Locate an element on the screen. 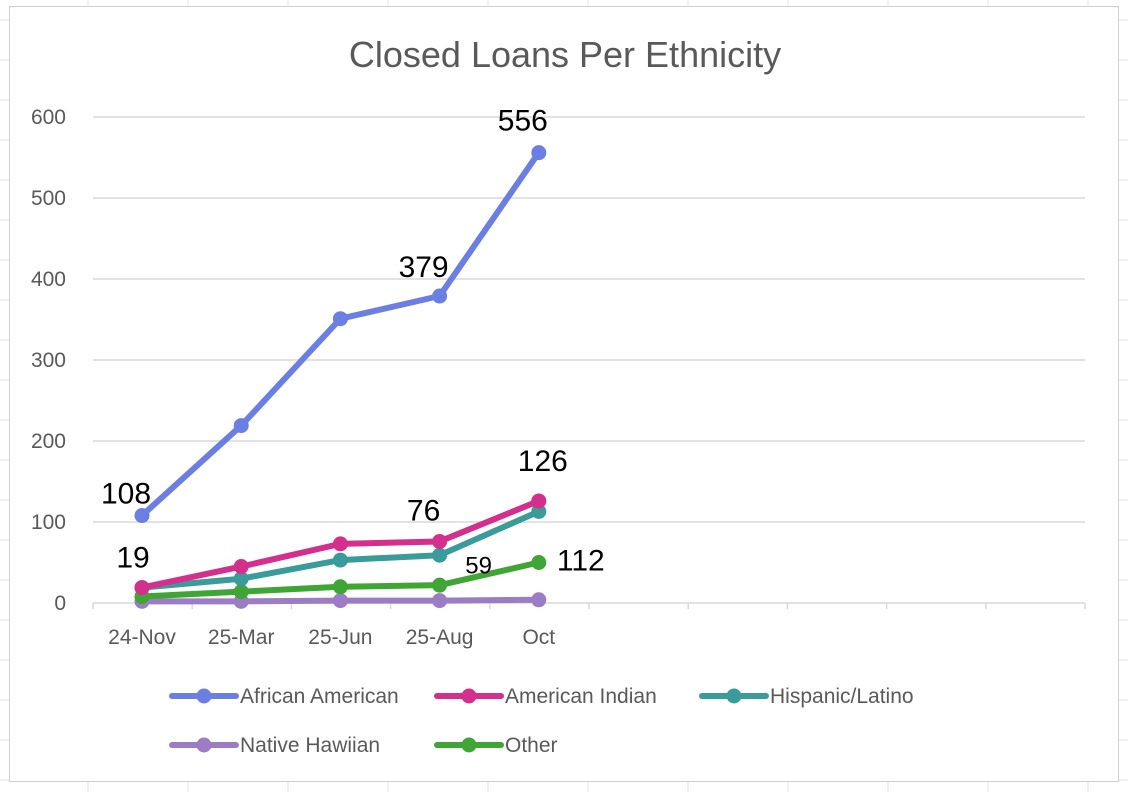 The width and height of the screenshot is (1128, 792). data-label: 59 is located at coordinates (478, 566).